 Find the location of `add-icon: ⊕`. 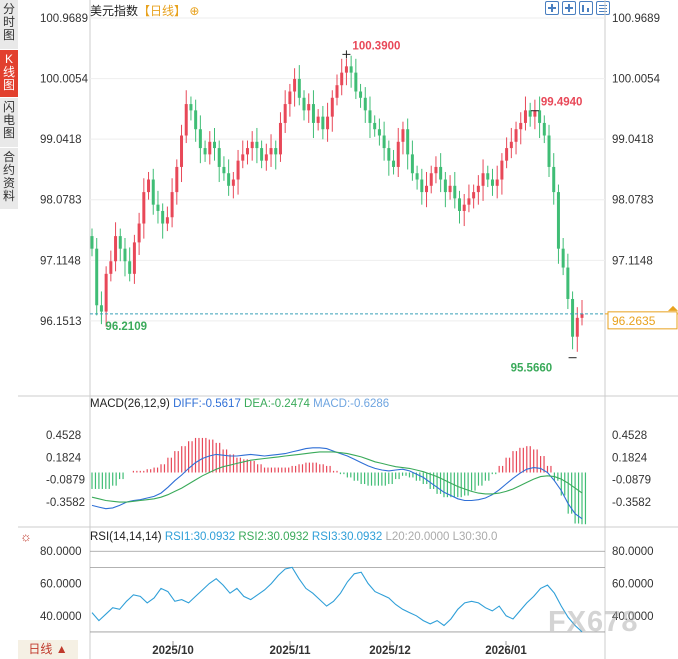

add-icon: ⊕ is located at coordinates (193, 11).